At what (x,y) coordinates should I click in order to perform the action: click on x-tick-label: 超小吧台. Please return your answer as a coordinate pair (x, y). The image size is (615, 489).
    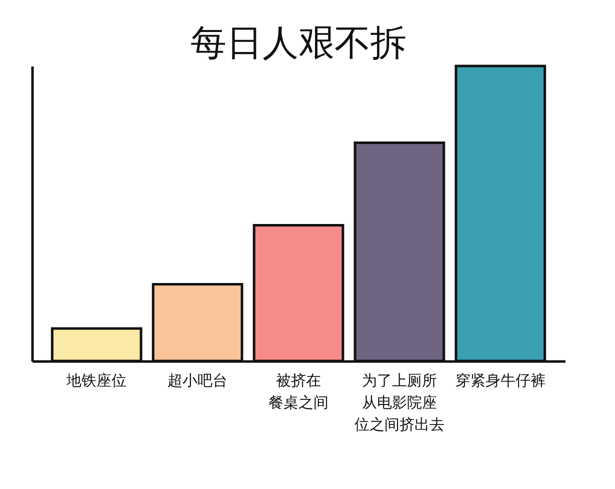
    Looking at the image, I should click on (198, 381).